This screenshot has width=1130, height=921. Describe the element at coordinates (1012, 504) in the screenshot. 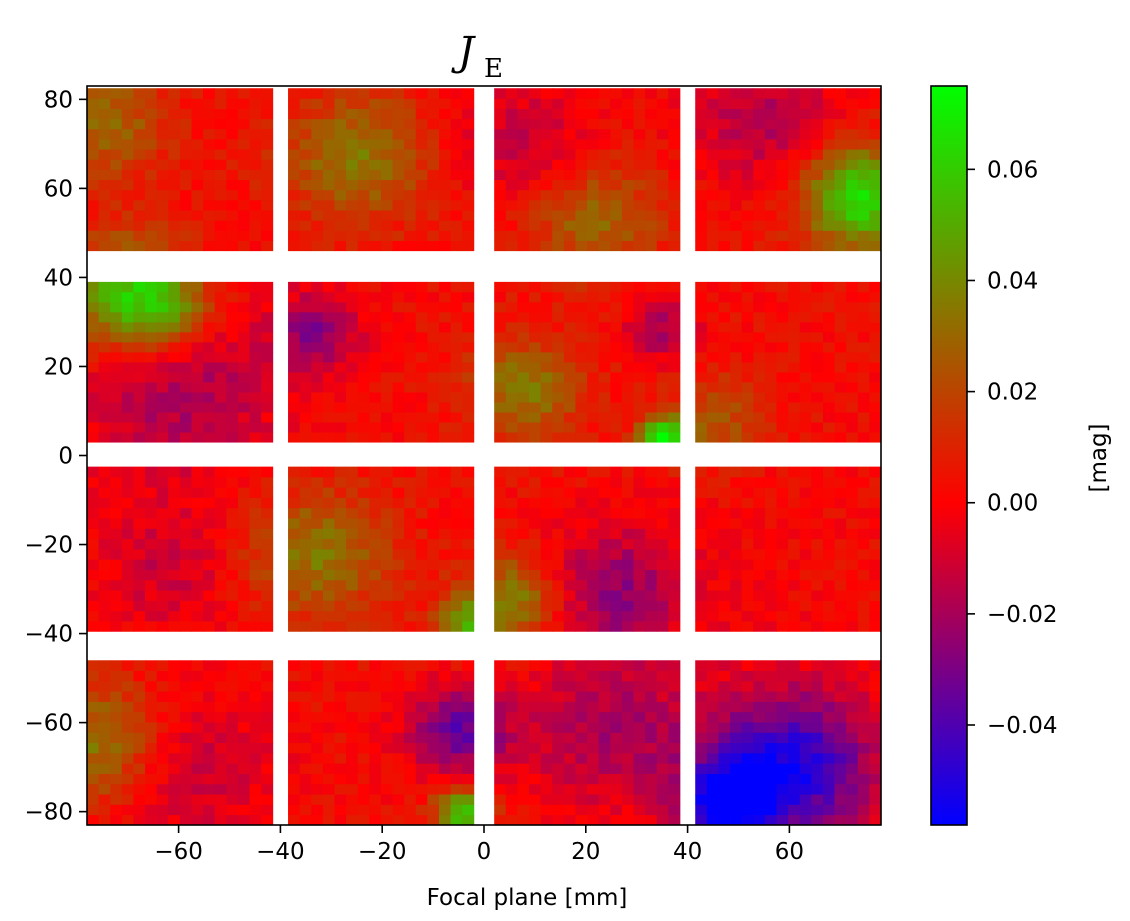

I see `colorbar-tick-label: 0.00` at that location.